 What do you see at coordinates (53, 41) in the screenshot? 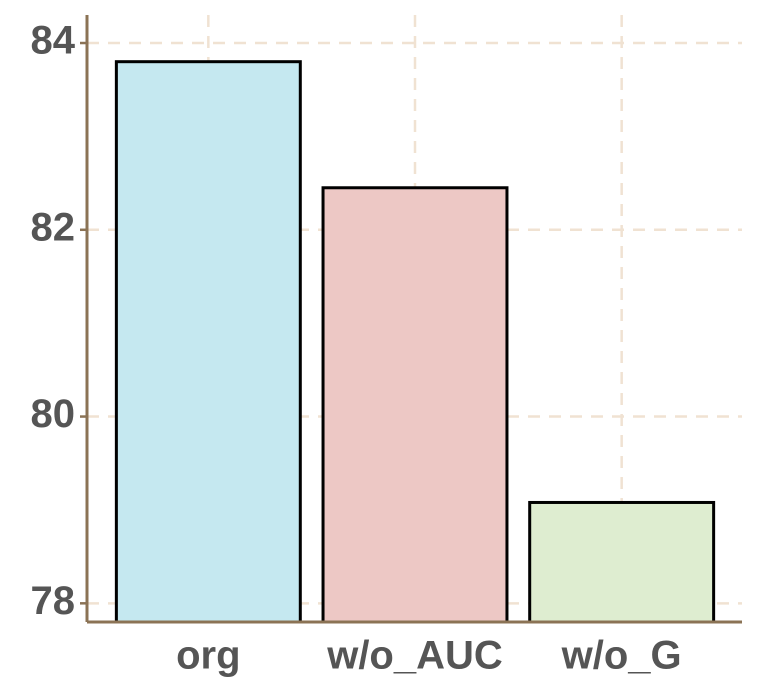
I see `y-tick-label: 84` at bounding box center [53, 41].